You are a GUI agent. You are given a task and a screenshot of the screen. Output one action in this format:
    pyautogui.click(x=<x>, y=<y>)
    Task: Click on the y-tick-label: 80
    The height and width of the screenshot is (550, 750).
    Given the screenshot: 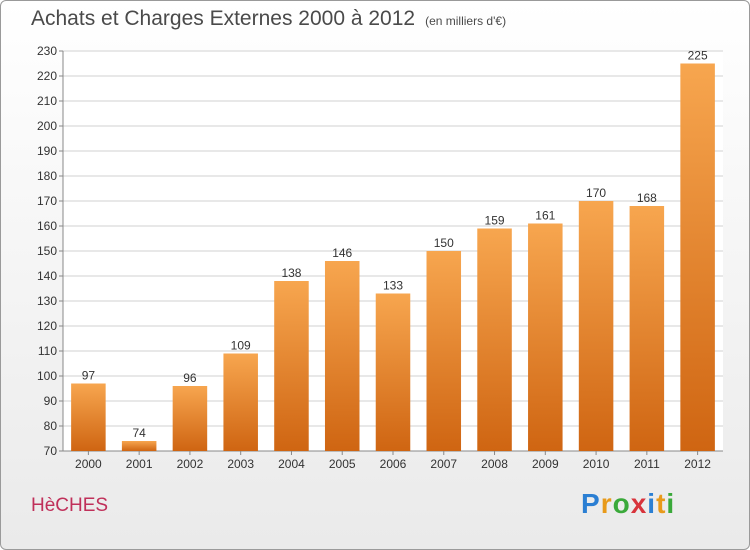 What is the action you would take?
    pyautogui.click(x=51, y=426)
    